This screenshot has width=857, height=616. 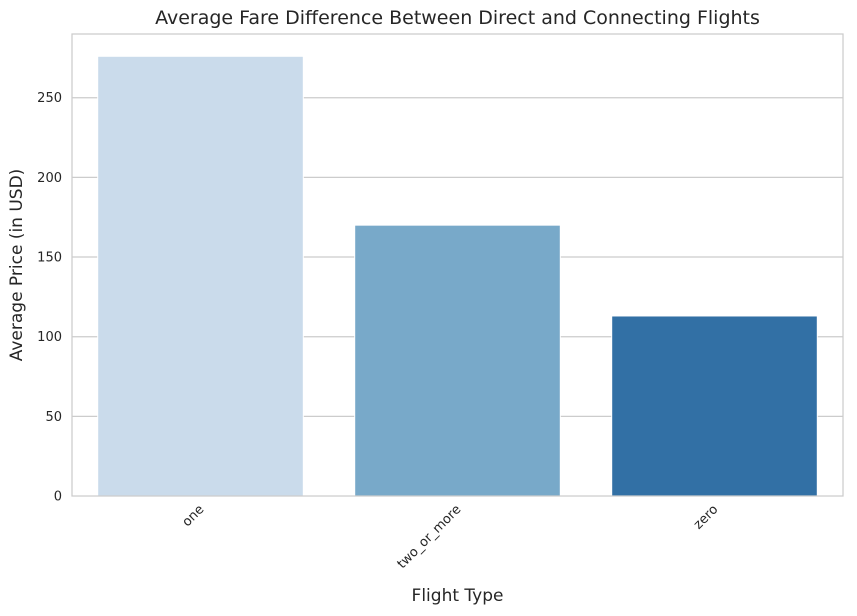 What do you see at coordinates (53, 417) in the screenshot?
I see `y-tick-label: 50` at bounding box center [53, 417].